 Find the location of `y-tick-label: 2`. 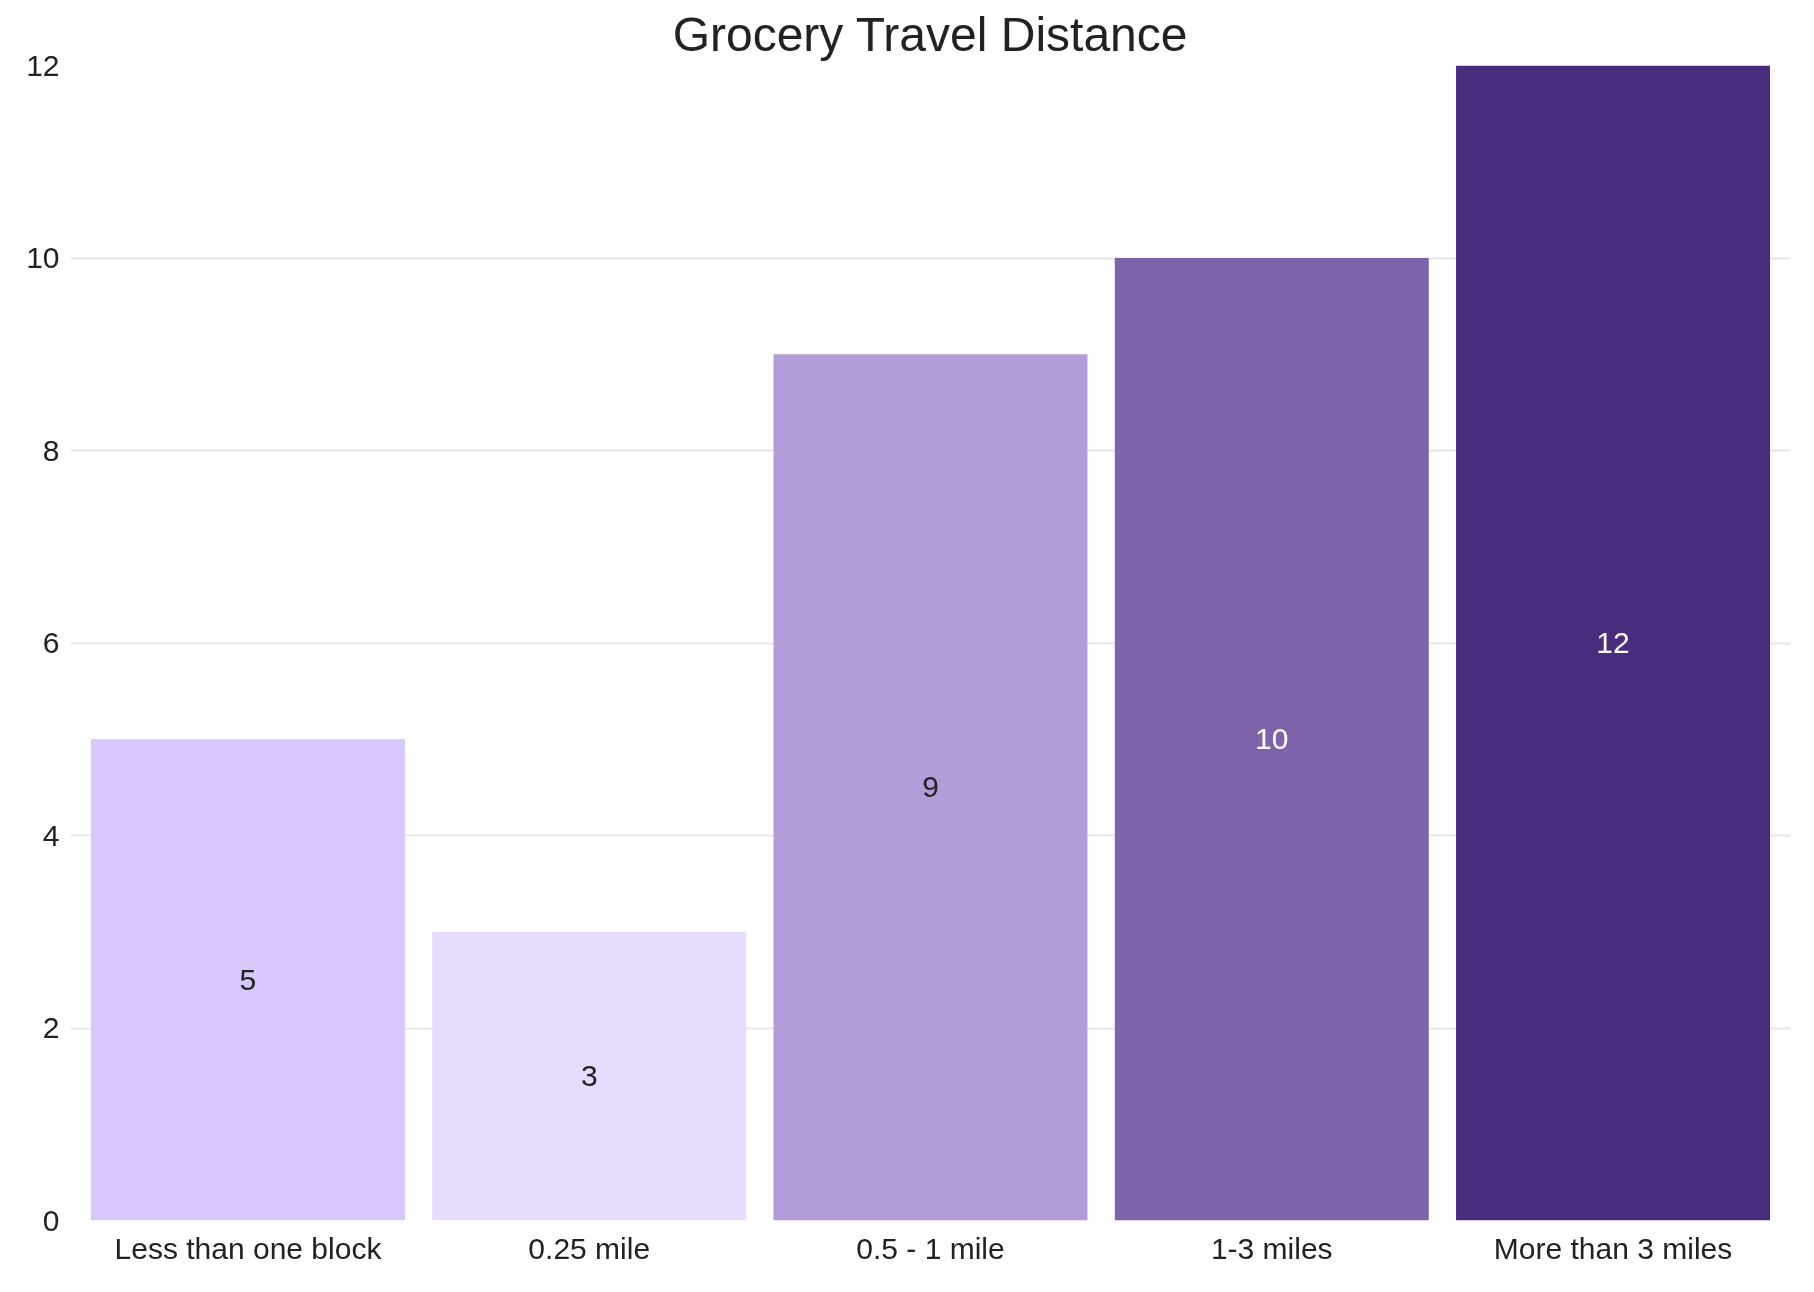

y-tick-label: 2 is located at coordinates (51, 1027).